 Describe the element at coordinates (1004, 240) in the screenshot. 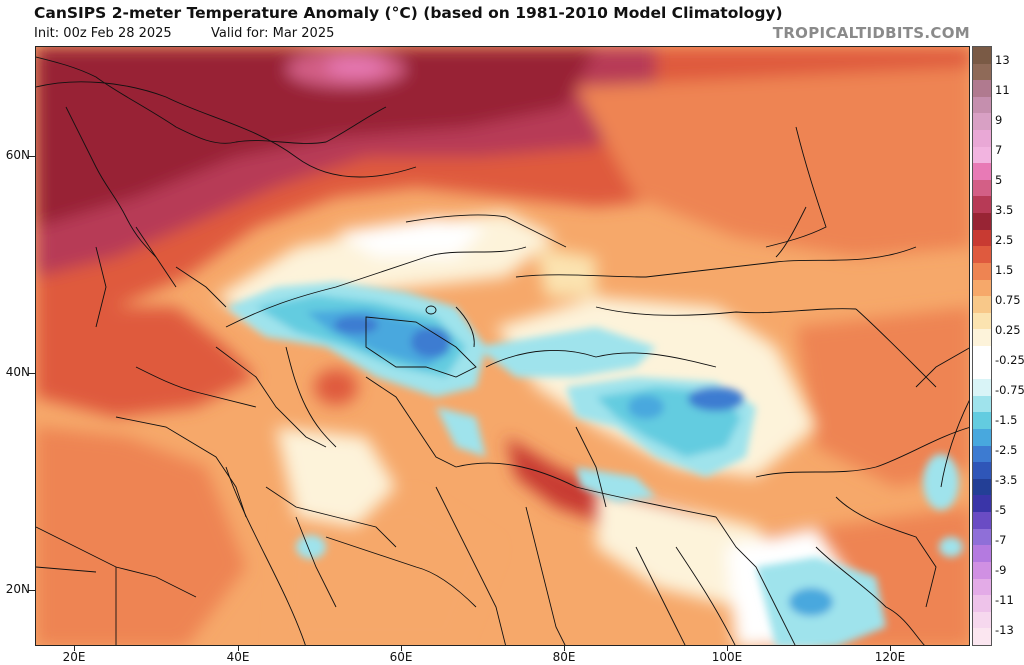

I see `colorbar-label: 2.5` at that location.